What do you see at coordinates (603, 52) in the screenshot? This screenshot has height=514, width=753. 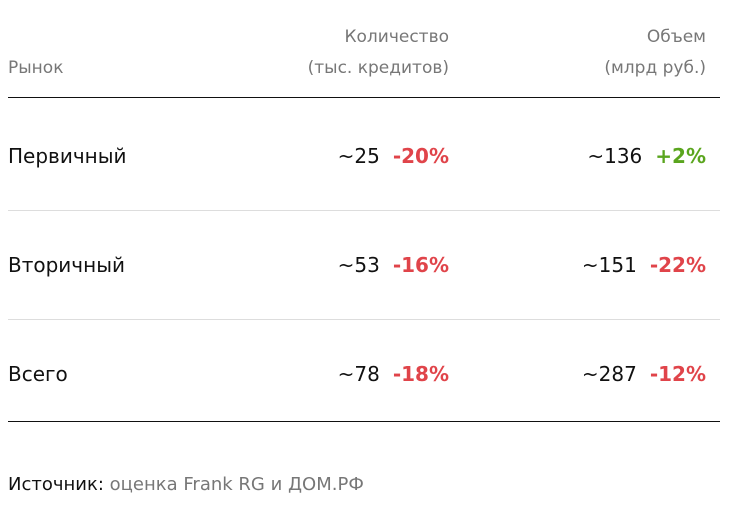 I see `header-cell: Объем (млрд руб.)` at bounding box center [603, 52].